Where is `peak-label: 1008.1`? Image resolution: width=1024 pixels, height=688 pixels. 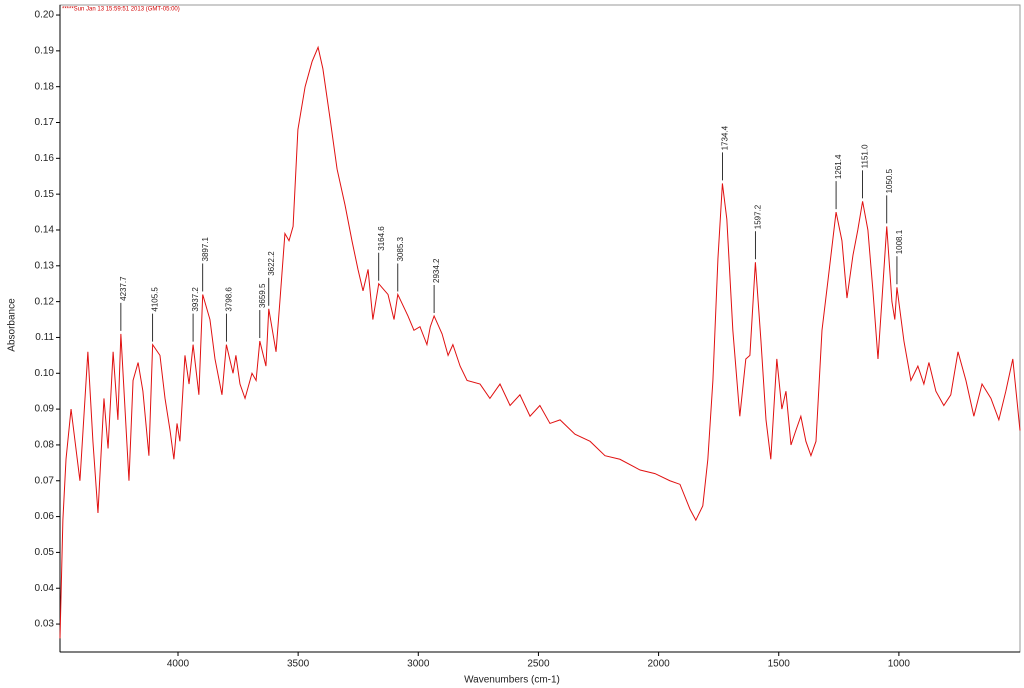 peak-label: 1008.1 is located at coordinates (899, 241).